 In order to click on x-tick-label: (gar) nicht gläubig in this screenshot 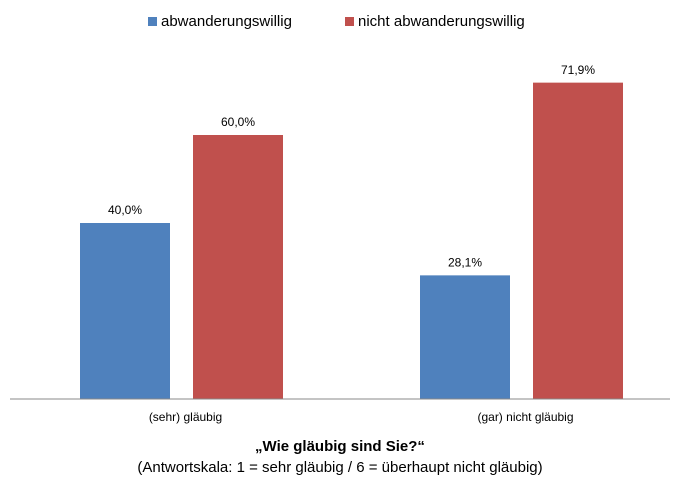, I will do `click(525, 417)`.